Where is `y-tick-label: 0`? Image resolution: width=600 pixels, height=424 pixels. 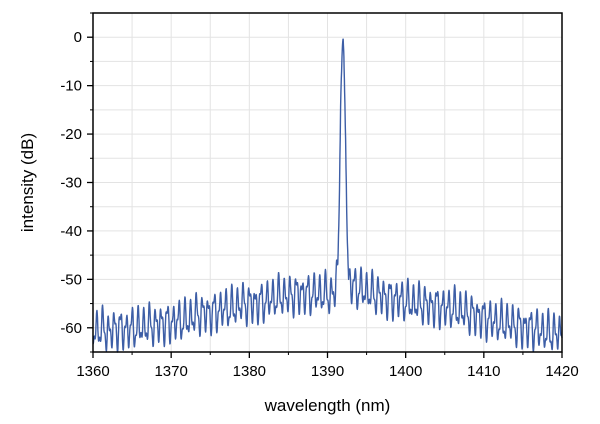
y-tick-label: 0 is located at coordinates (78, 37).